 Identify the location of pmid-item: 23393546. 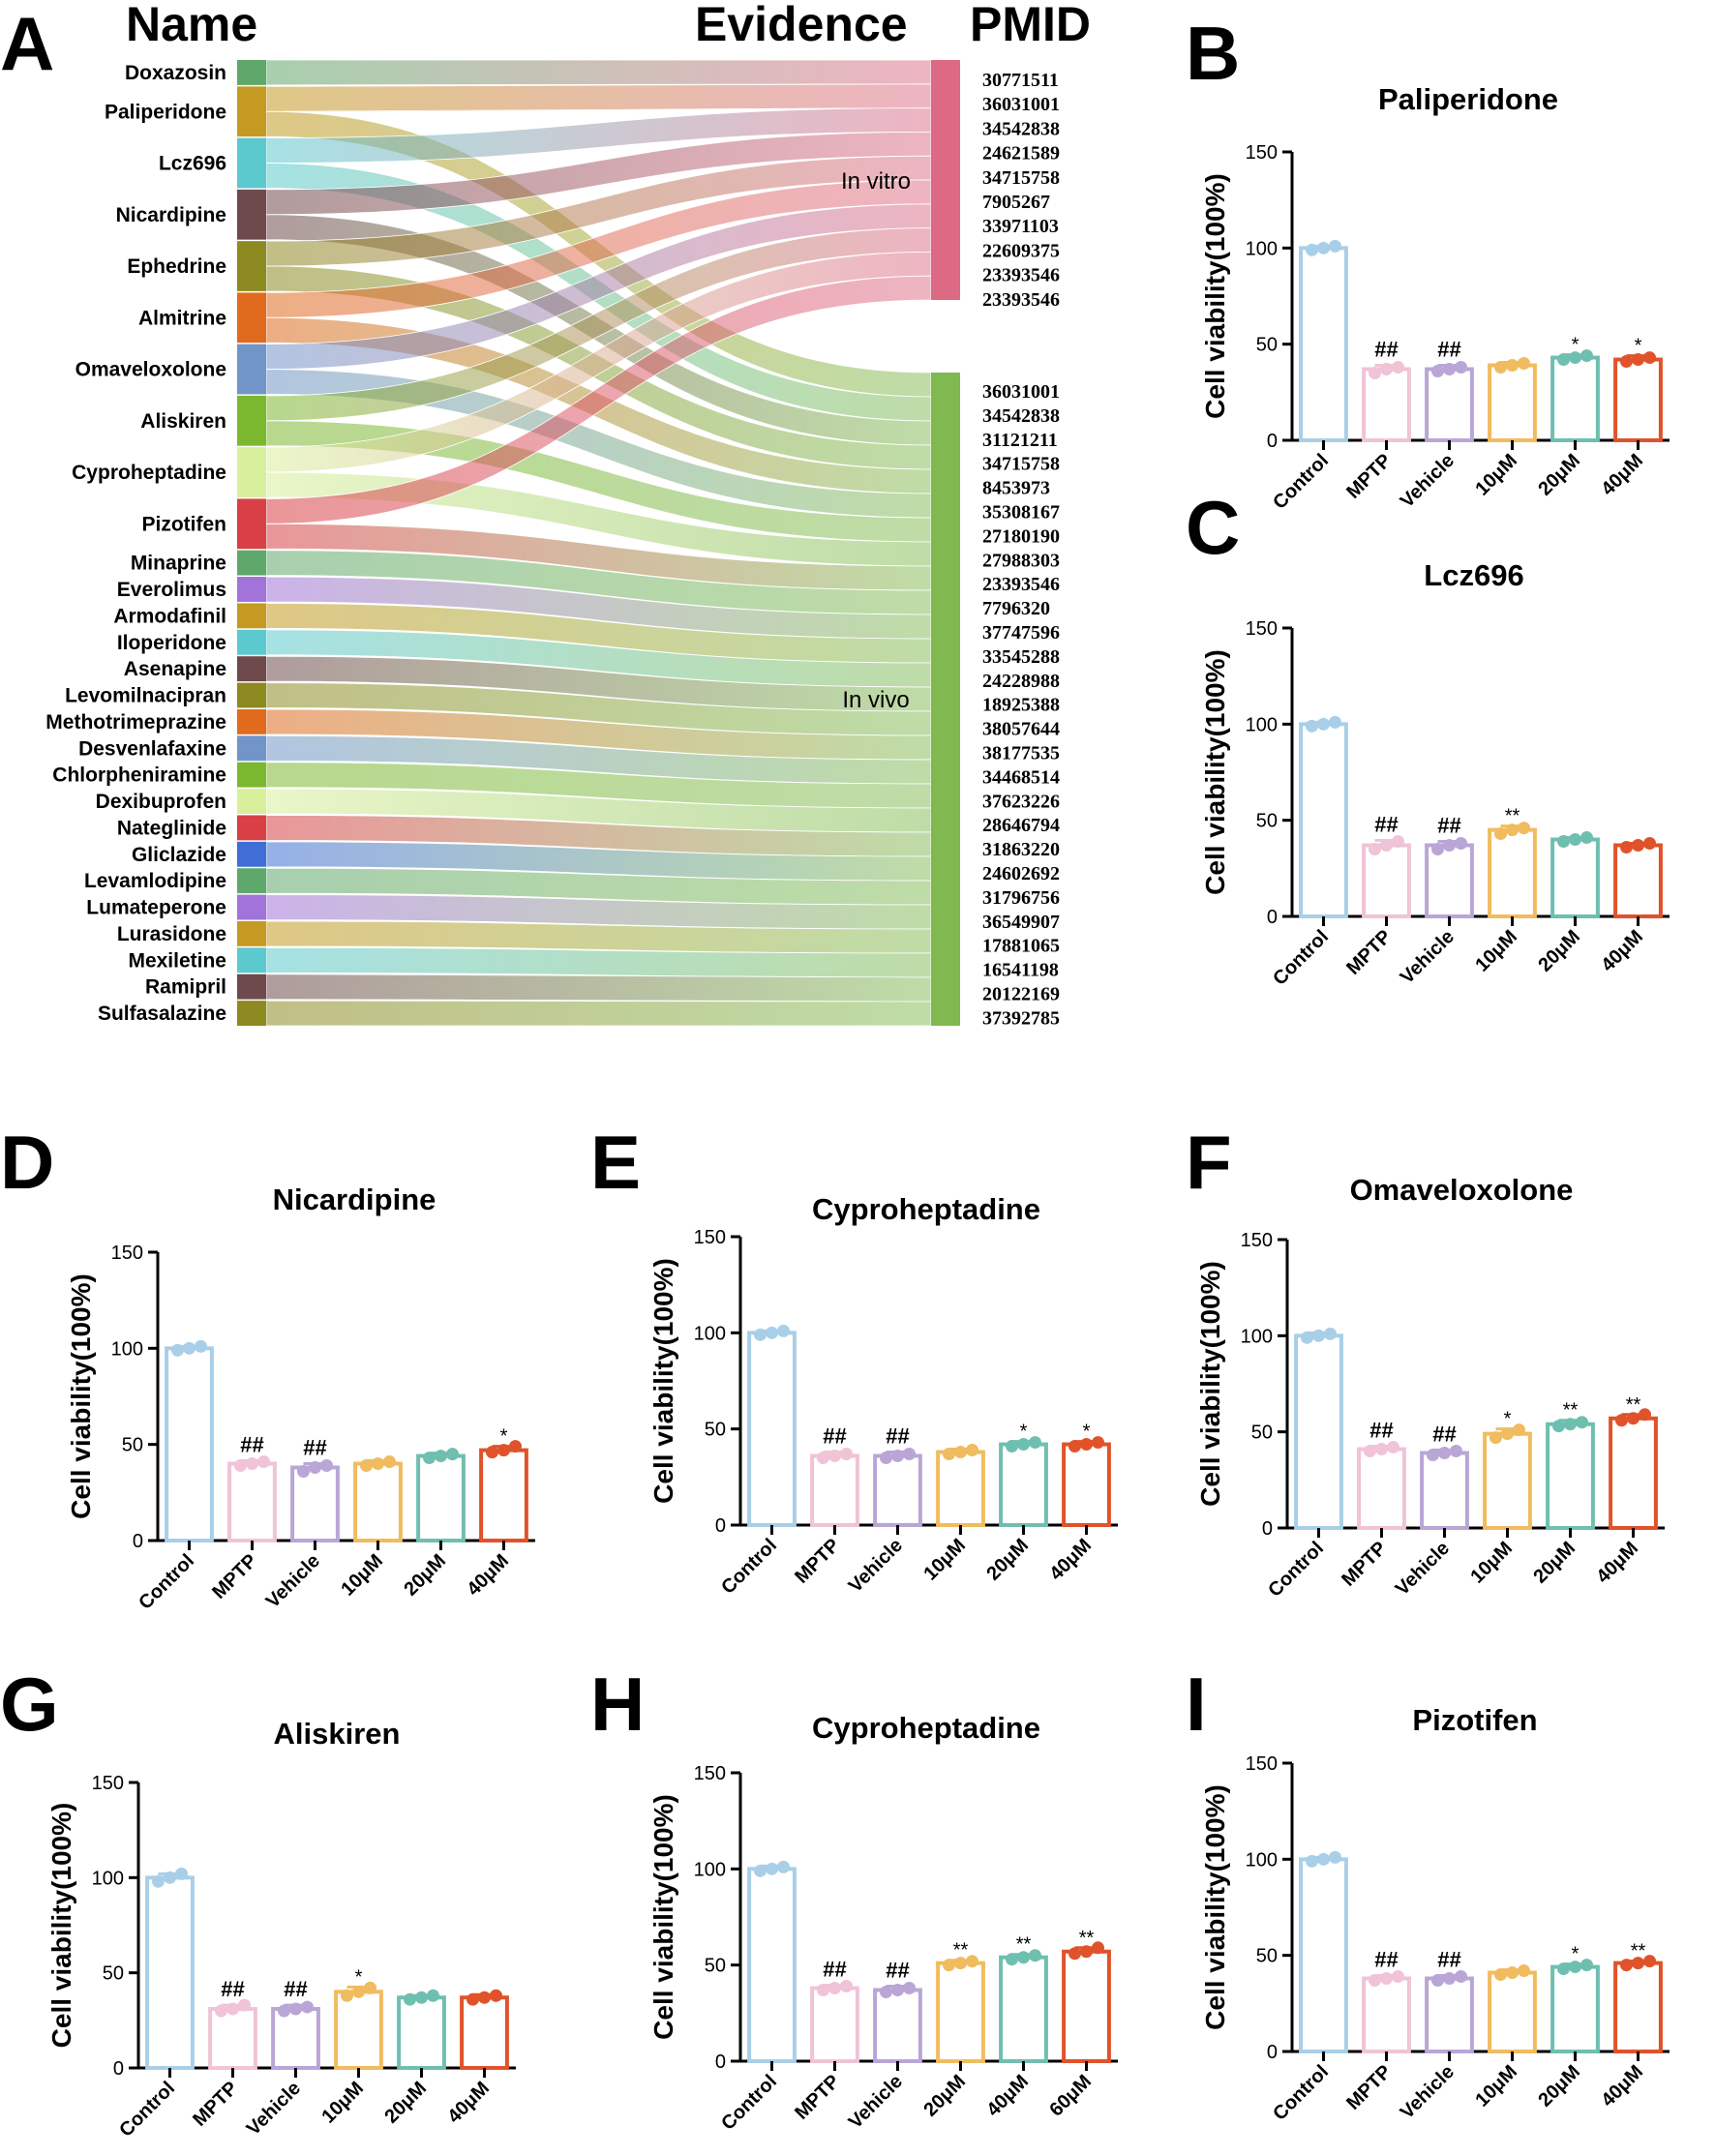
(1021, 584).